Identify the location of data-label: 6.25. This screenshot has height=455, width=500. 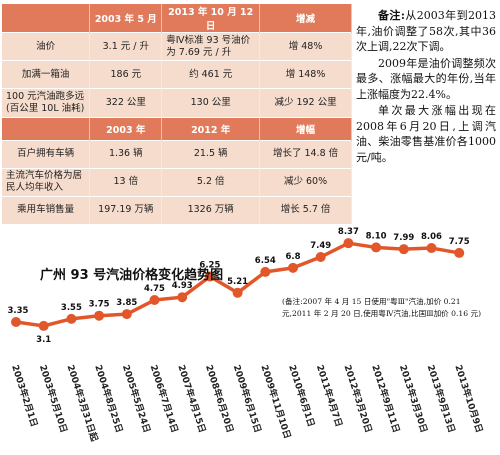
(209, 265).